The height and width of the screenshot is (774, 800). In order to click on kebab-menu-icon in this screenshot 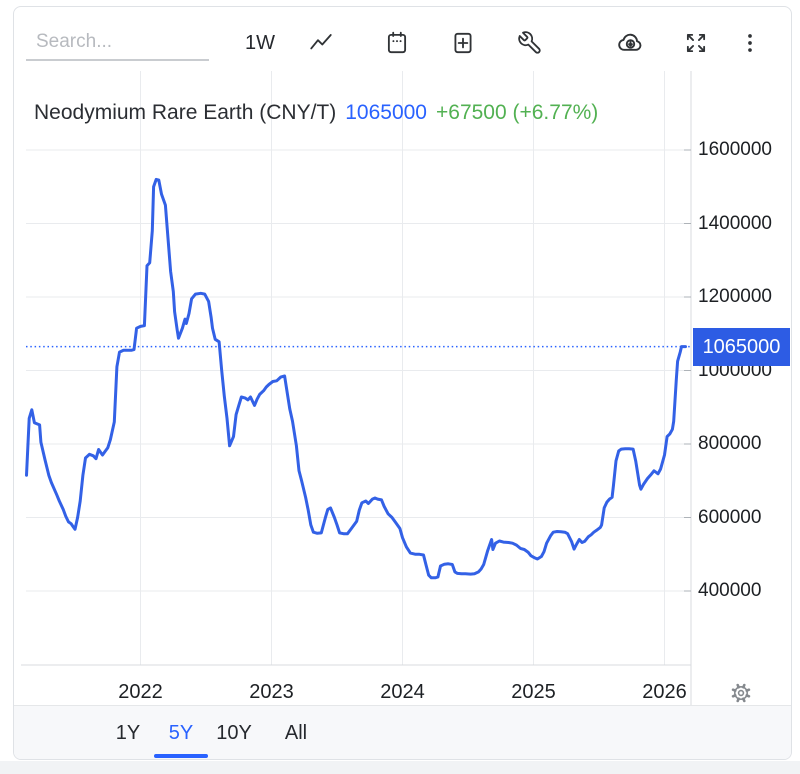, I will do `click(750, 43)`.